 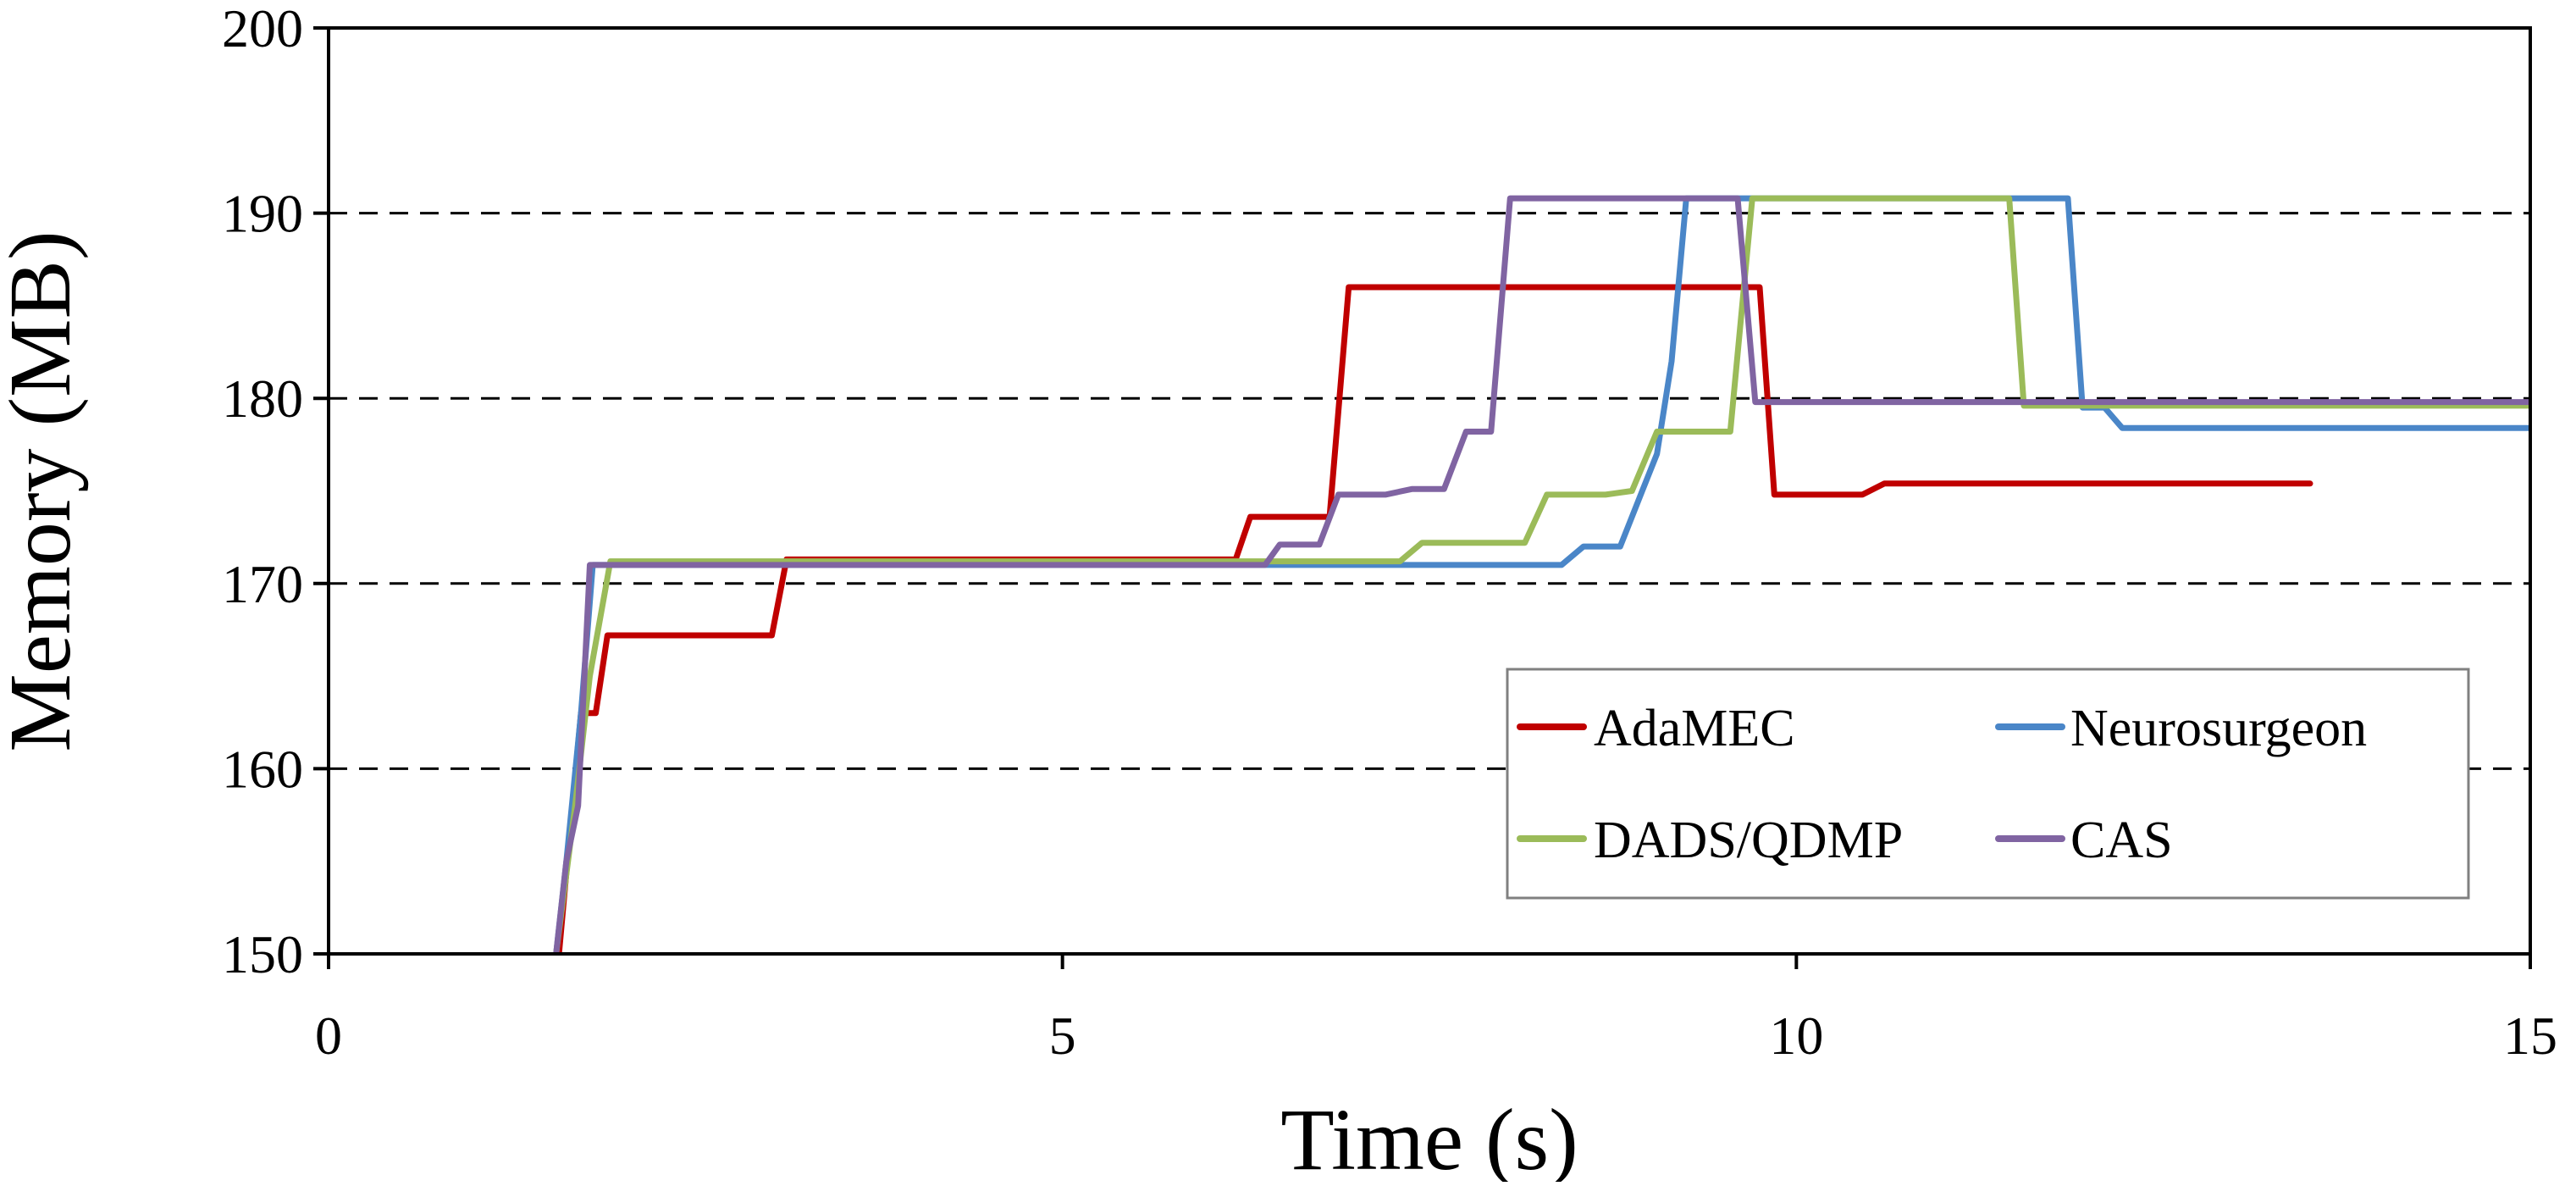 I want to click on legend: AdaMEC Neurosurgeon DADS/QDMP CAS, so click(x=1988, y=784).